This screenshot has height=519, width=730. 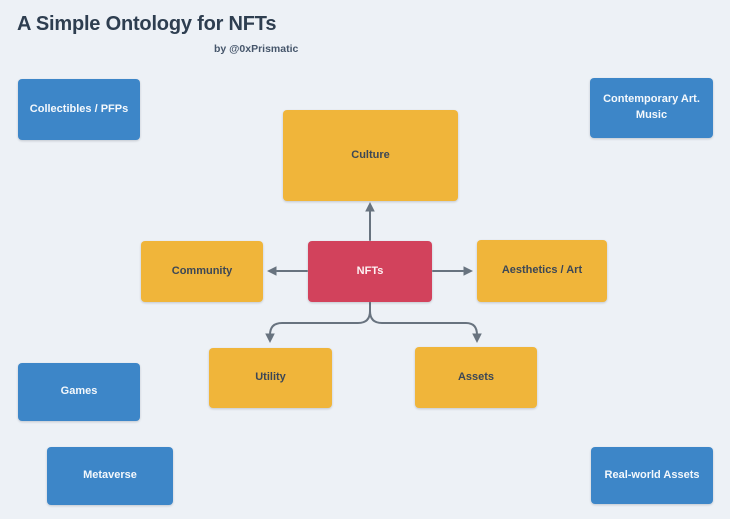 I want to click on node-aesthetics-art: Aesthetics / Art, so click(x=542, y=271).